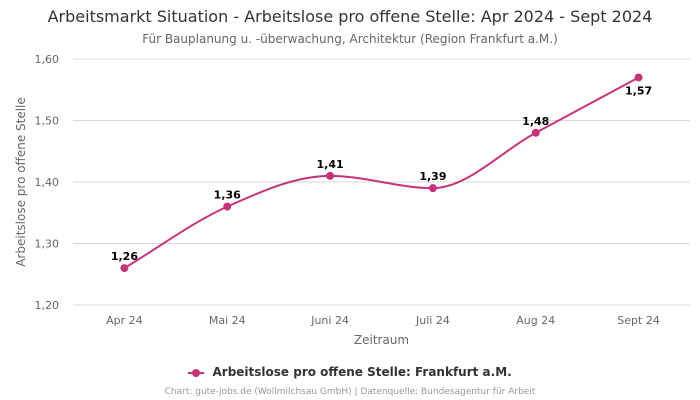 This screenshot has height=400, width=700. What do you see at coordinates (535, 320) in the screenshot?
I see `x-tick-label: Aug 24` at bounding box center [535, 320].